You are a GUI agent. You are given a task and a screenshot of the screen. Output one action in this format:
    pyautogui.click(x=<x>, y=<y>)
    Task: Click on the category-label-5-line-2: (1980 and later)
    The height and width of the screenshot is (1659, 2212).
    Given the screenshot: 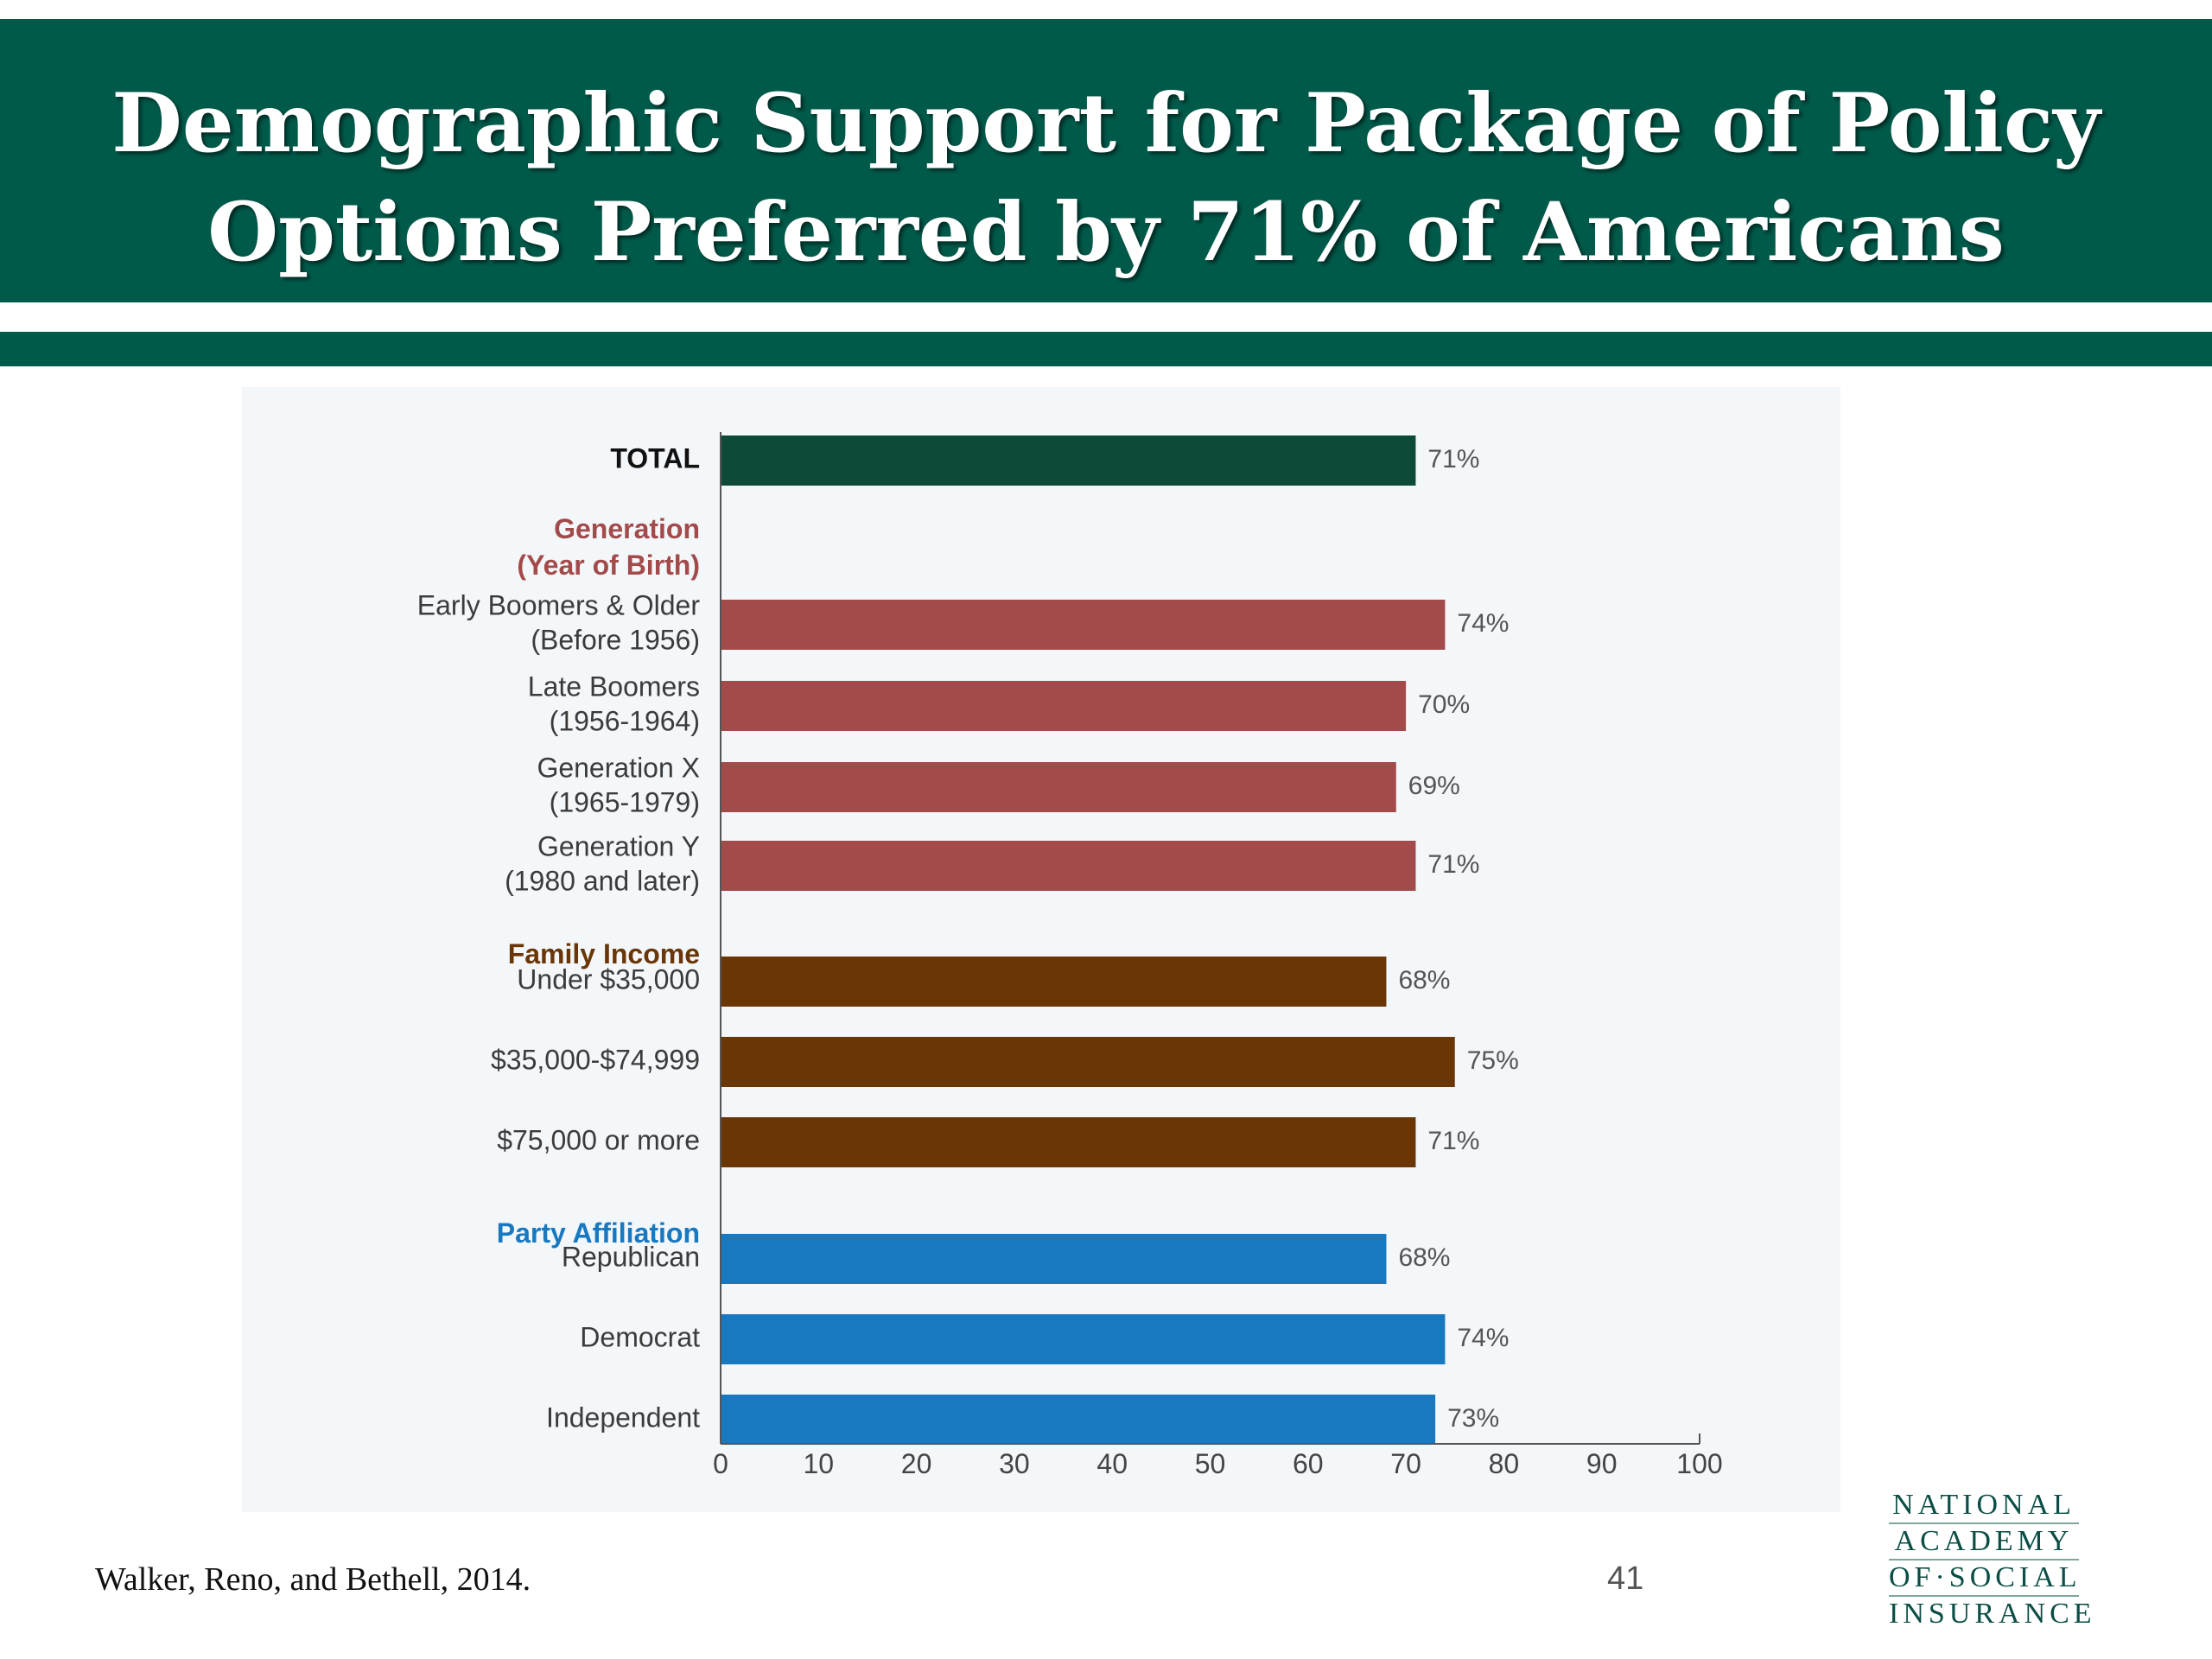 What is the action you would take?
    pyautogui.click(x=602, y=880)
    